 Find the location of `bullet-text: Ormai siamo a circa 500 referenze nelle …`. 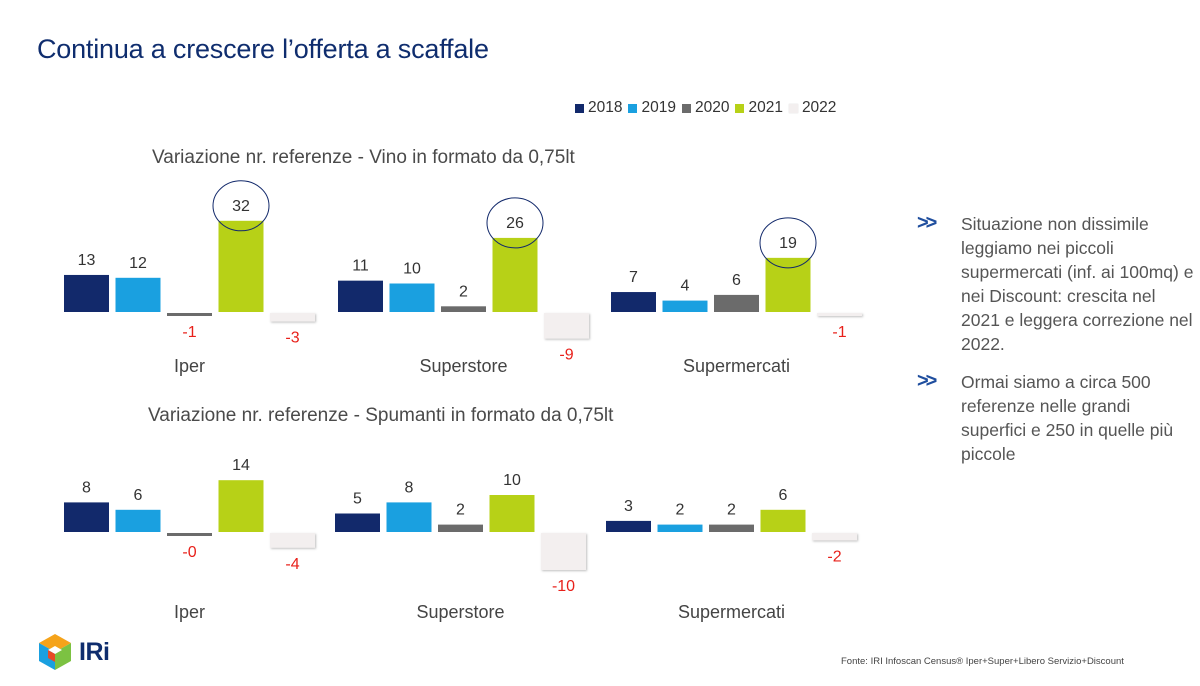

bullet-text: Ormai siamo a circa 500 referenze nelle … is located at coordinates (1067, 418).